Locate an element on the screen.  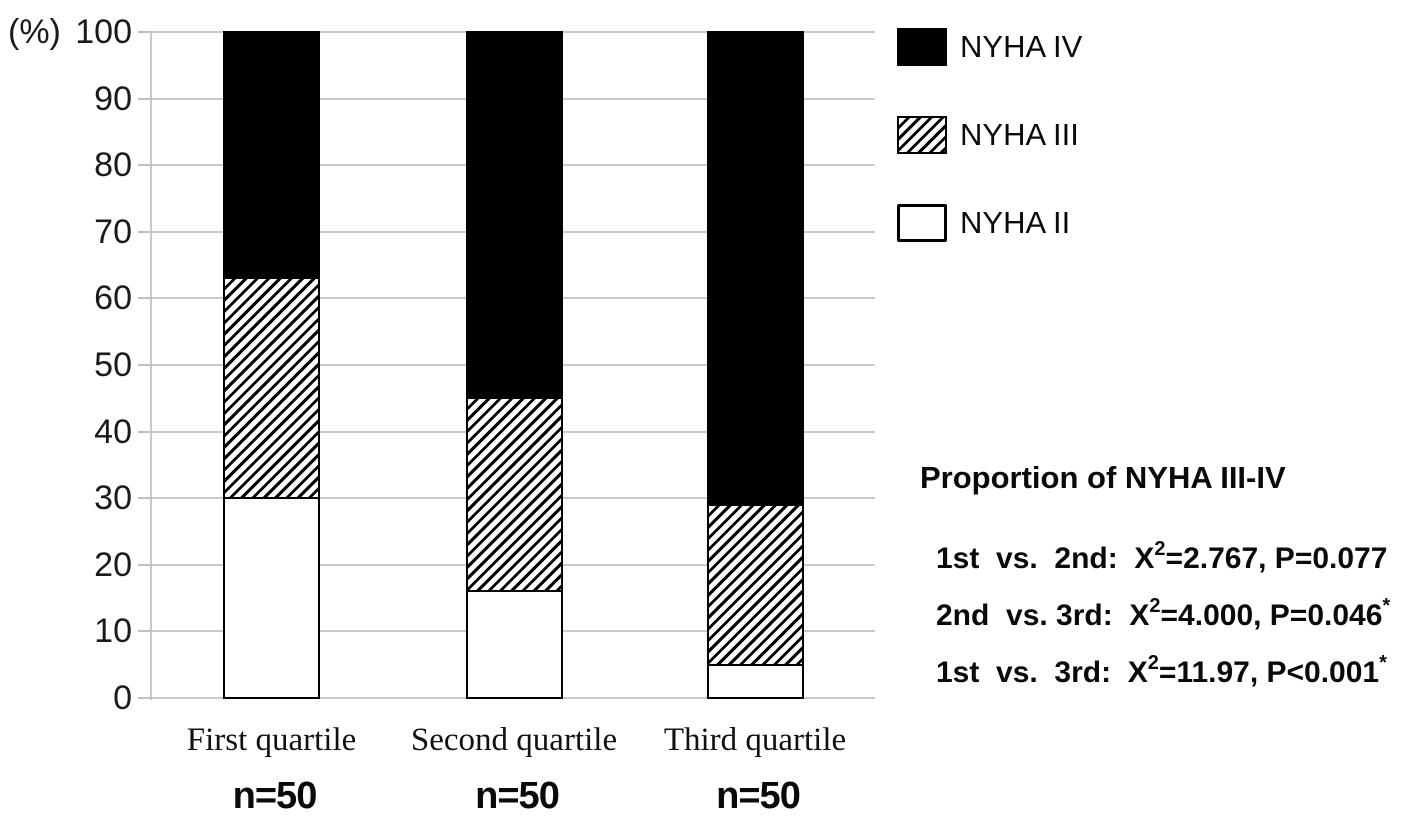
bar-second-quartile-segment-nyha-iv is located at coordinates (514, 215).